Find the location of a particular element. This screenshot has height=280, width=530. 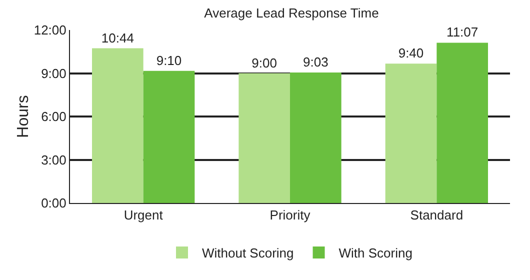

data-label: 9:03 is located at coordinates (315, 62).